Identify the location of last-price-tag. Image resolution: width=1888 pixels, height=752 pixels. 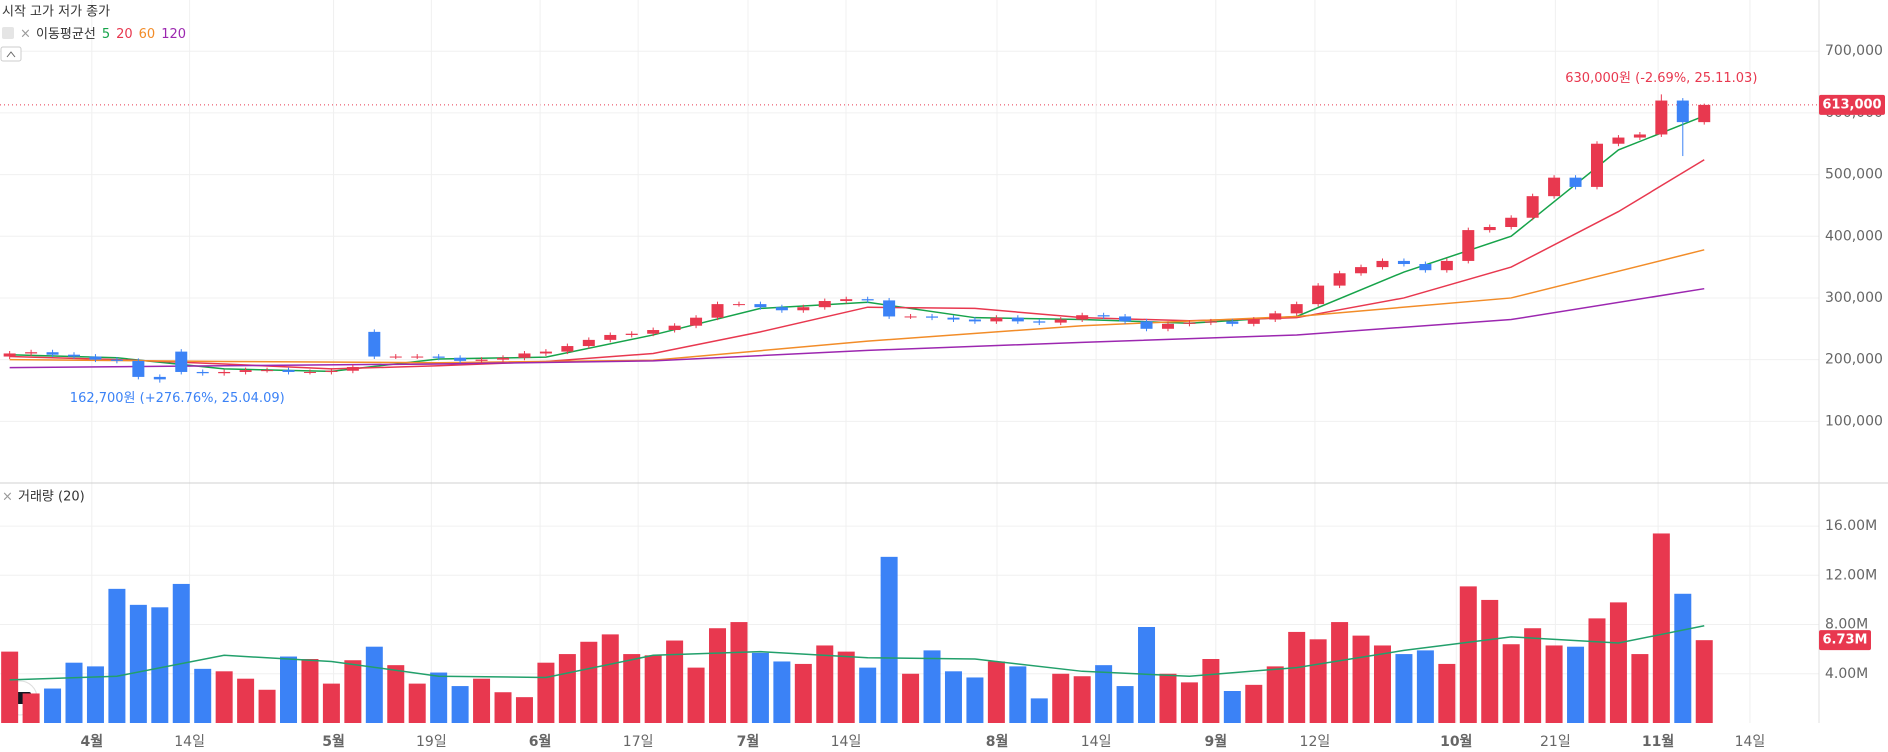
(1852, 104).